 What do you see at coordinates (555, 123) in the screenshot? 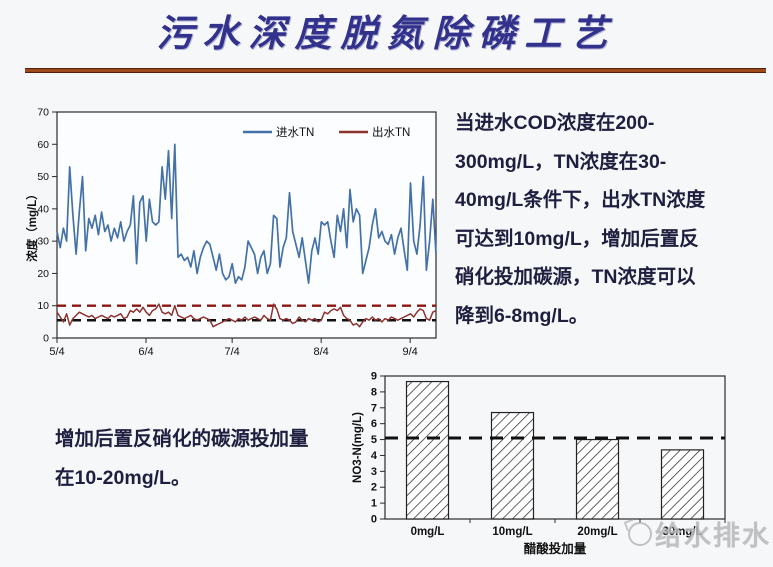
I see `paragraph-line: 当进水COD浓度在200-` at bounding box center [555, 123].